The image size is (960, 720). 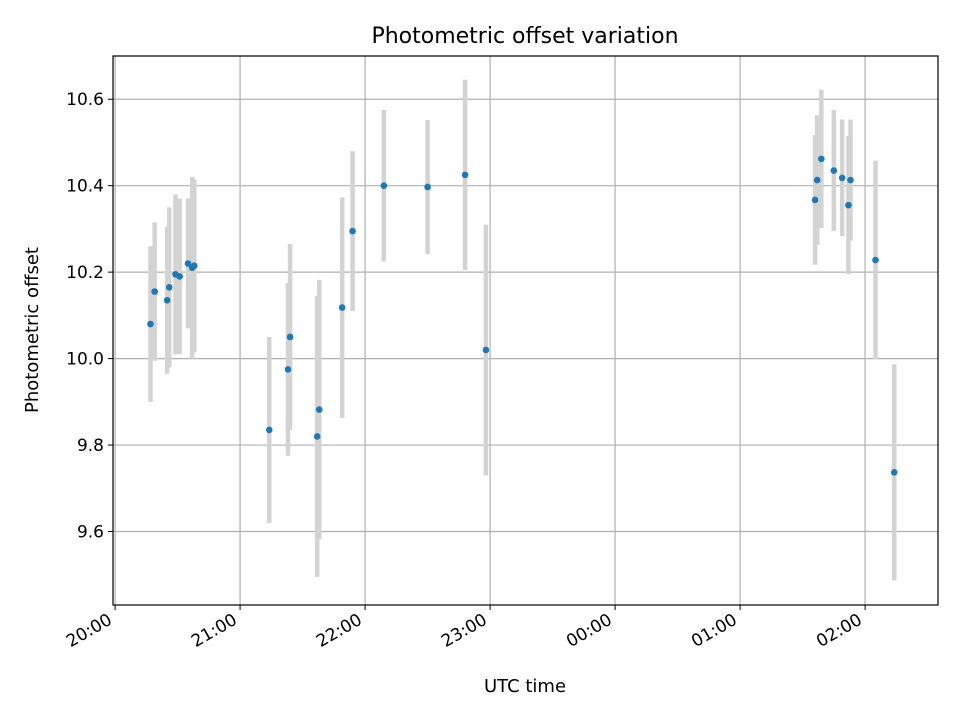 I want to click on x-tick-label: 20:00, so click(x=89, y=631).